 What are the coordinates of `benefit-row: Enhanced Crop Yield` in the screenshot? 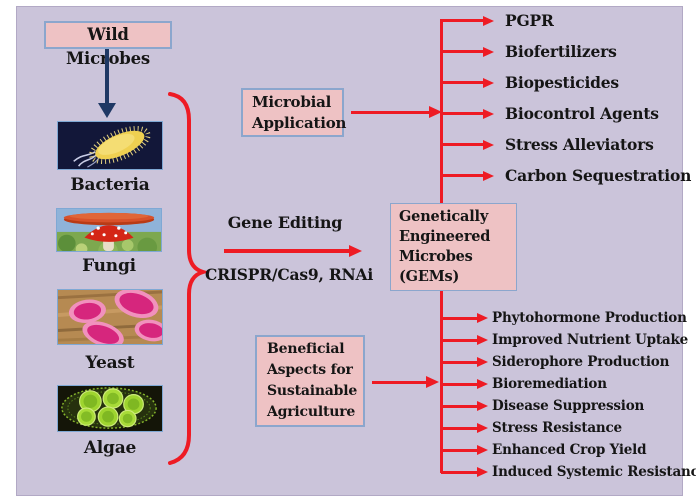 It's located at (568, 450).